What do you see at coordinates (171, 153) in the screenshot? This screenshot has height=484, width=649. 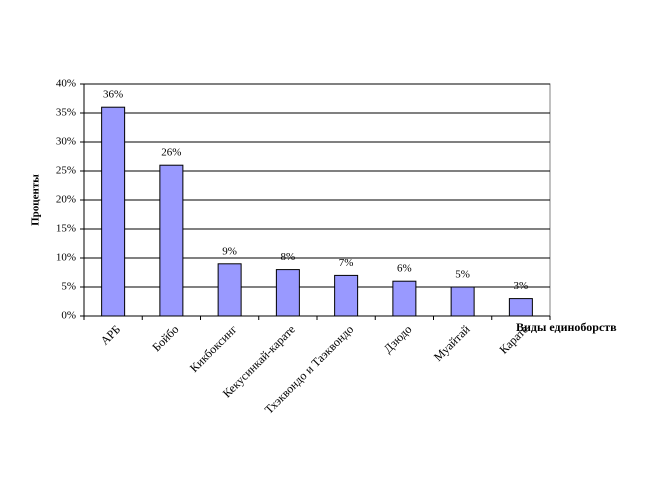 I see `value-label: 26%` at bounding box center [171, 153].